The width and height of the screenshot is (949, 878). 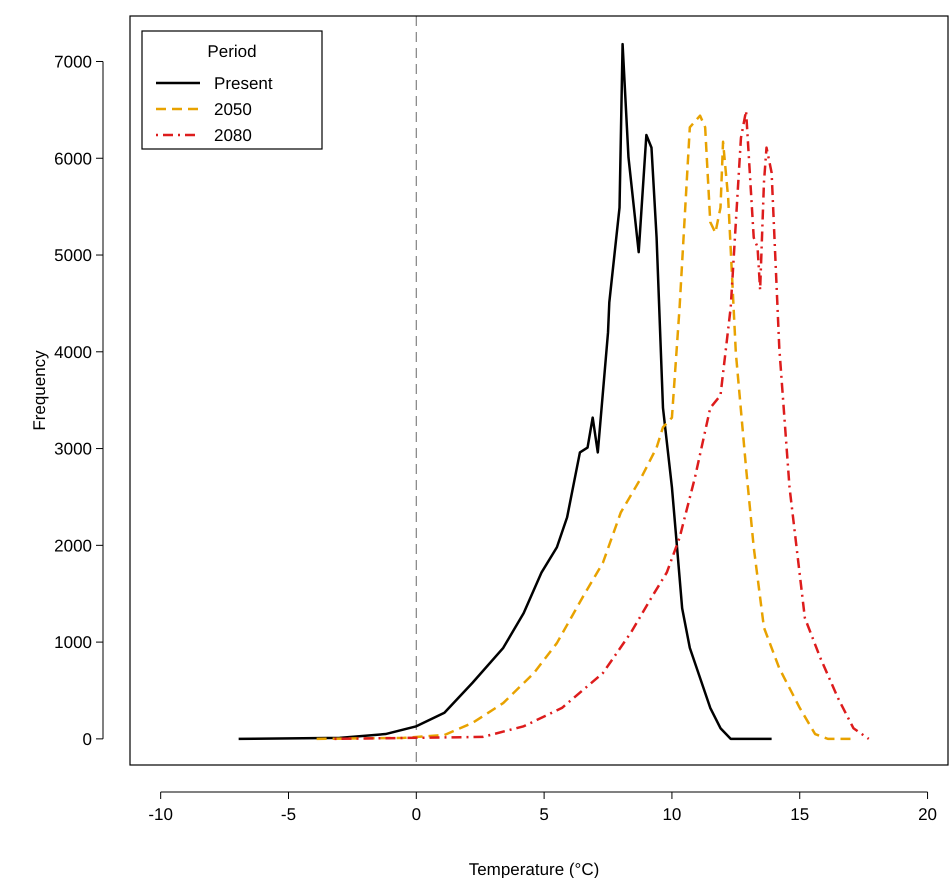 What do you see at coordinates (233, 109) in the screenshot?
I see `legend-label: 2050` at bounding box center [233, 109].